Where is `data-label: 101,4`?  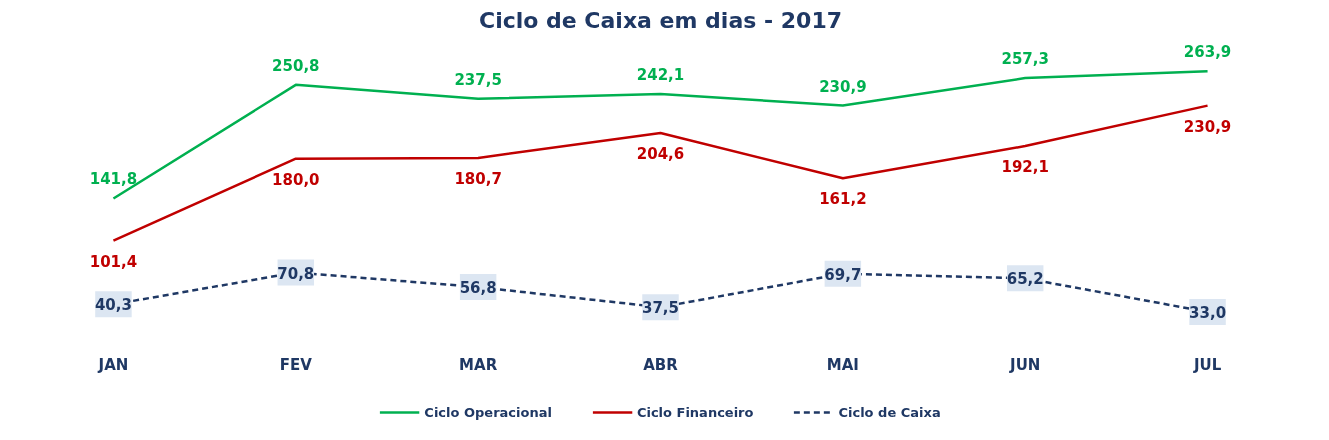
data-label: 101,4 is located at coordinates (113, 261).